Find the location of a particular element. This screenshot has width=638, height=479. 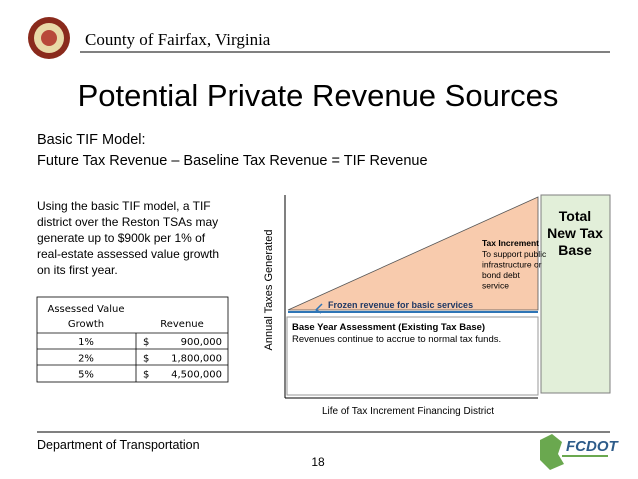

cell-growth: 5% is located at coordinates (86, 375).